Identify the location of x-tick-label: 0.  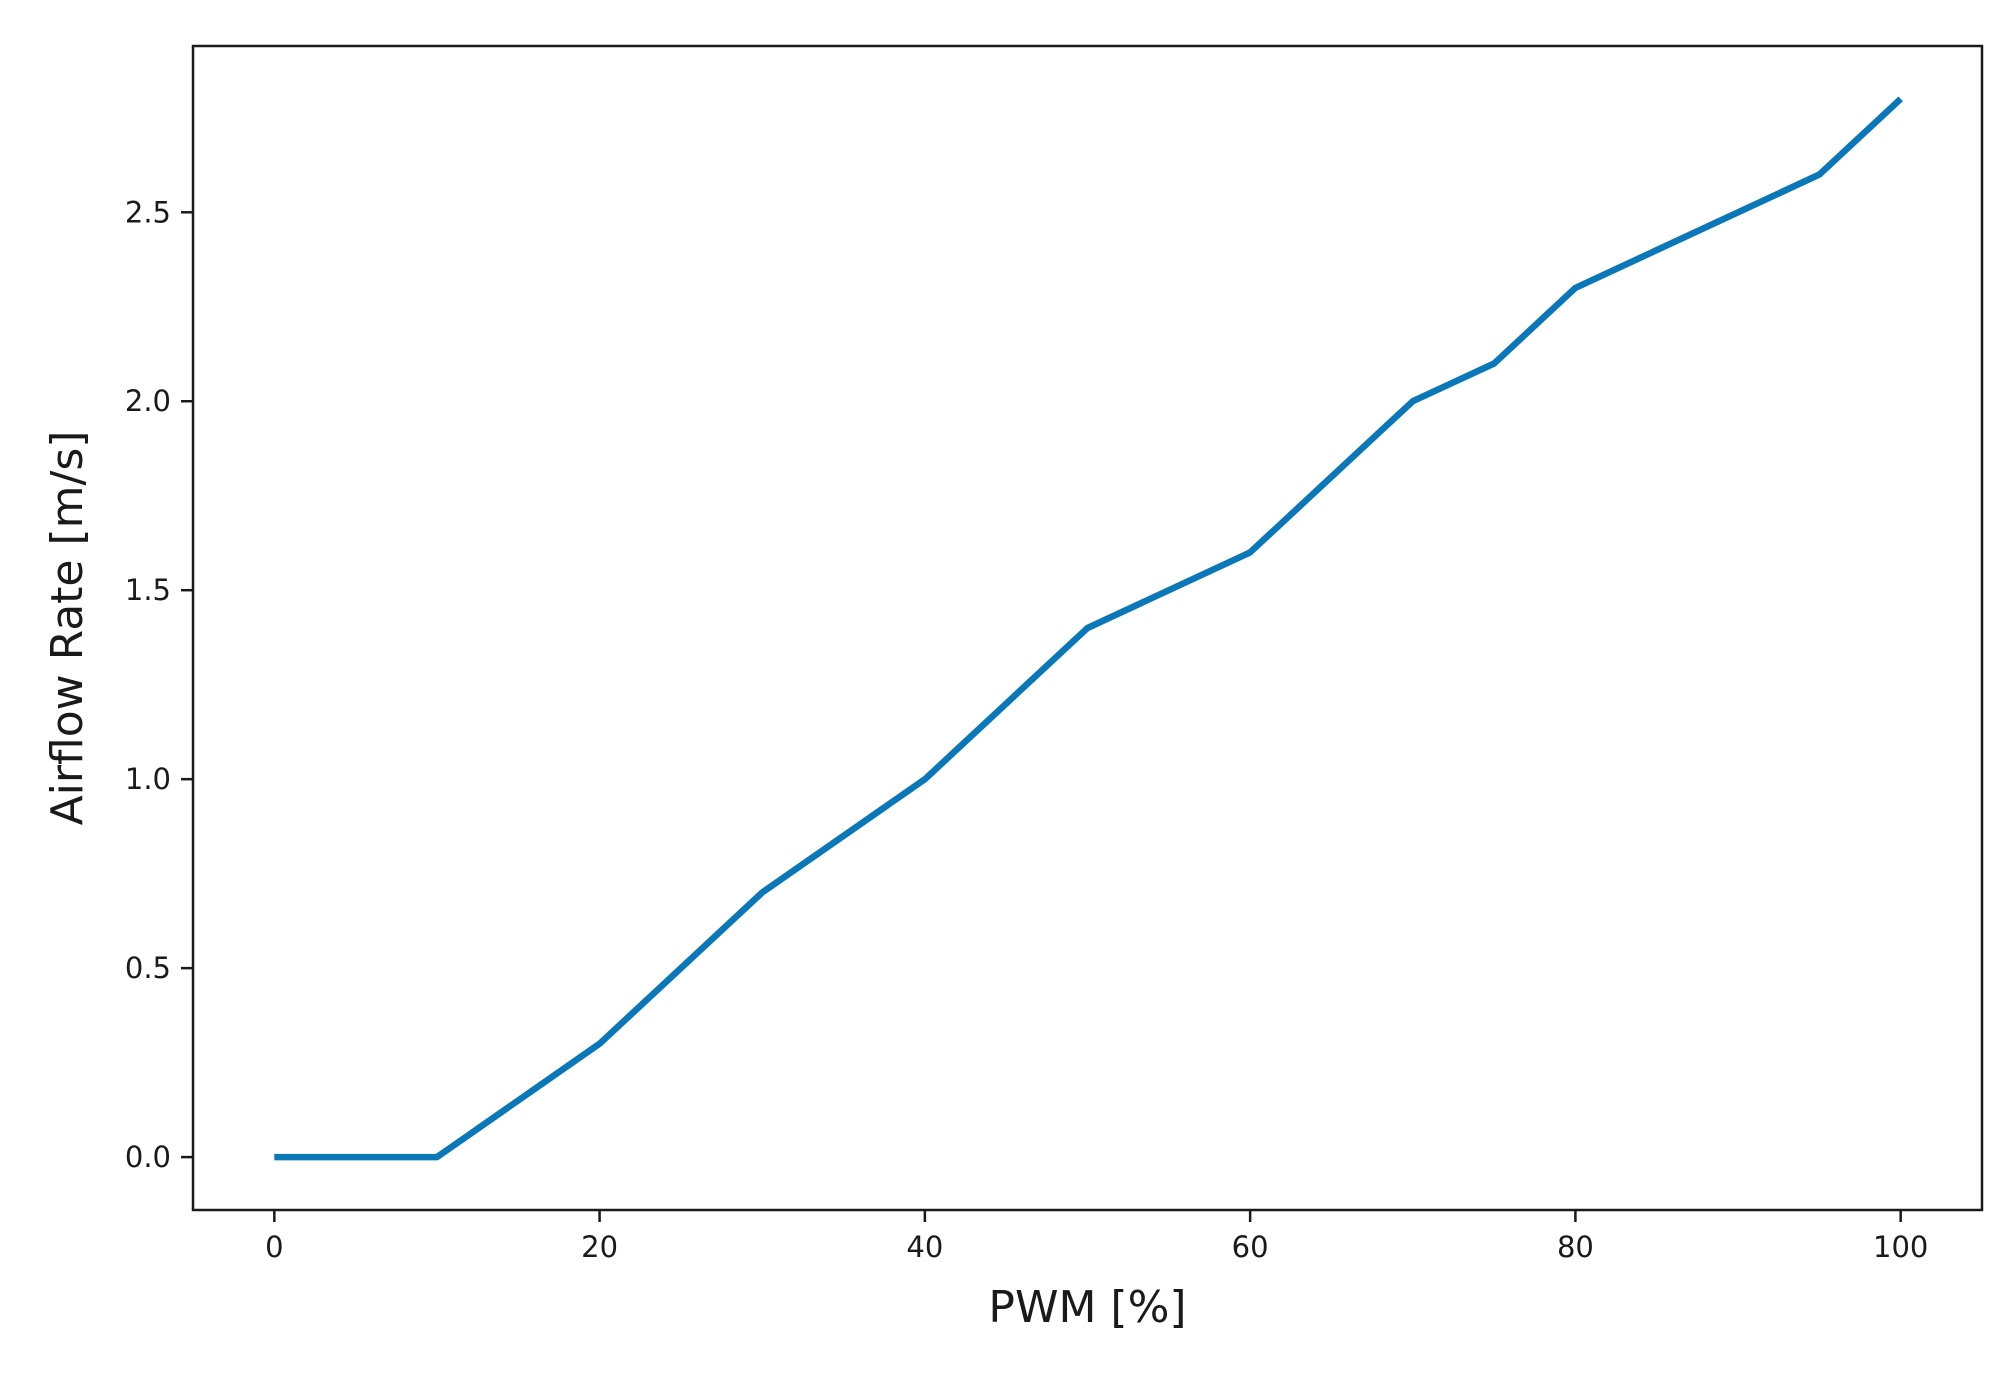
(274, 1247).